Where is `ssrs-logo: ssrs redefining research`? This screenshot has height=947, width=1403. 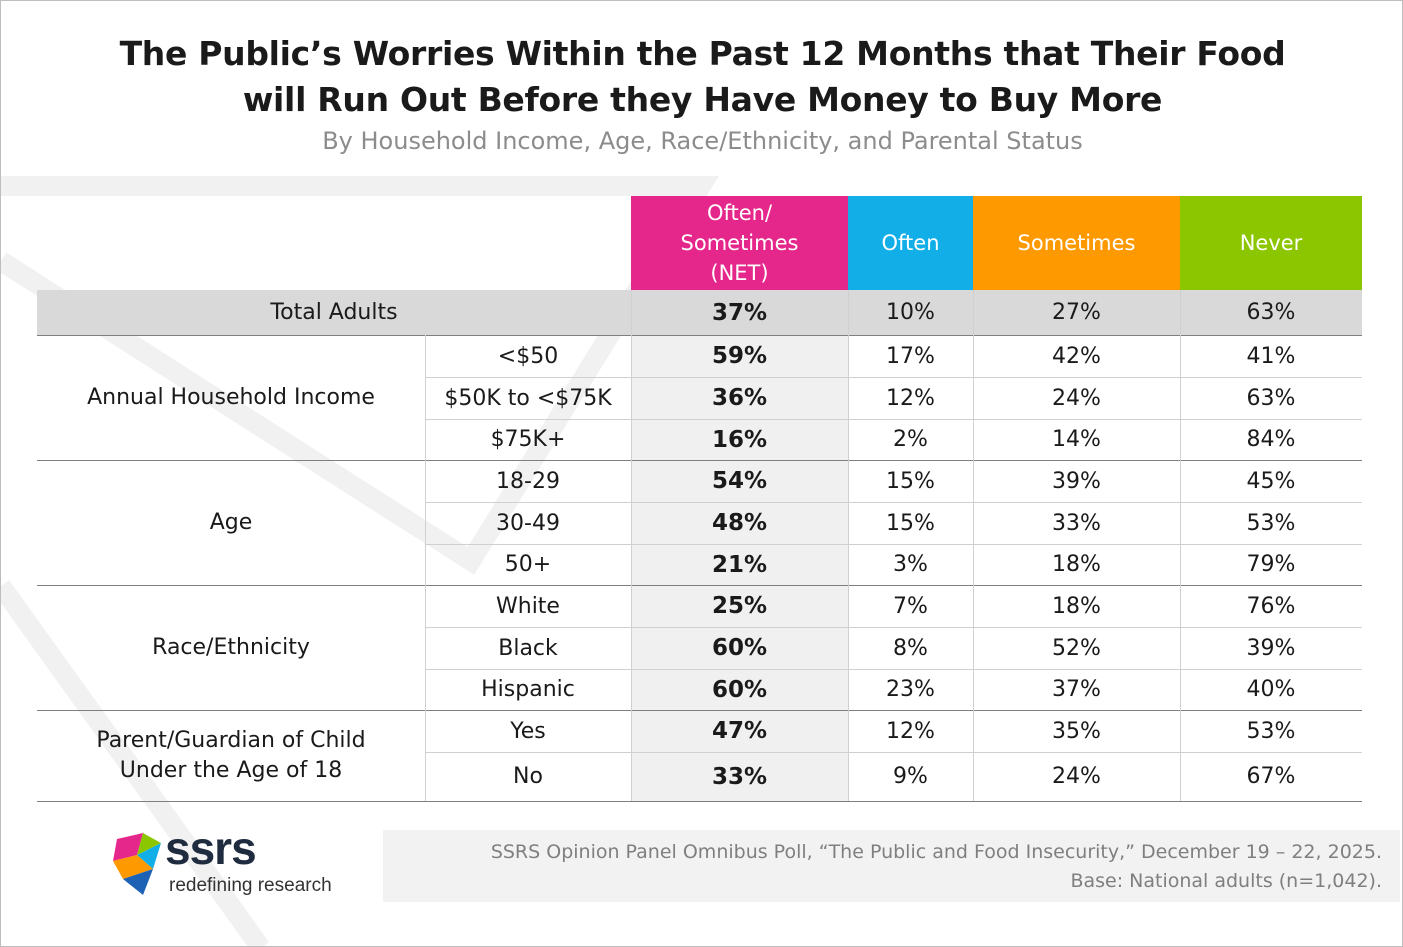
ssrs-logo: ssrs redefining research is located at coordinates (228, 861).